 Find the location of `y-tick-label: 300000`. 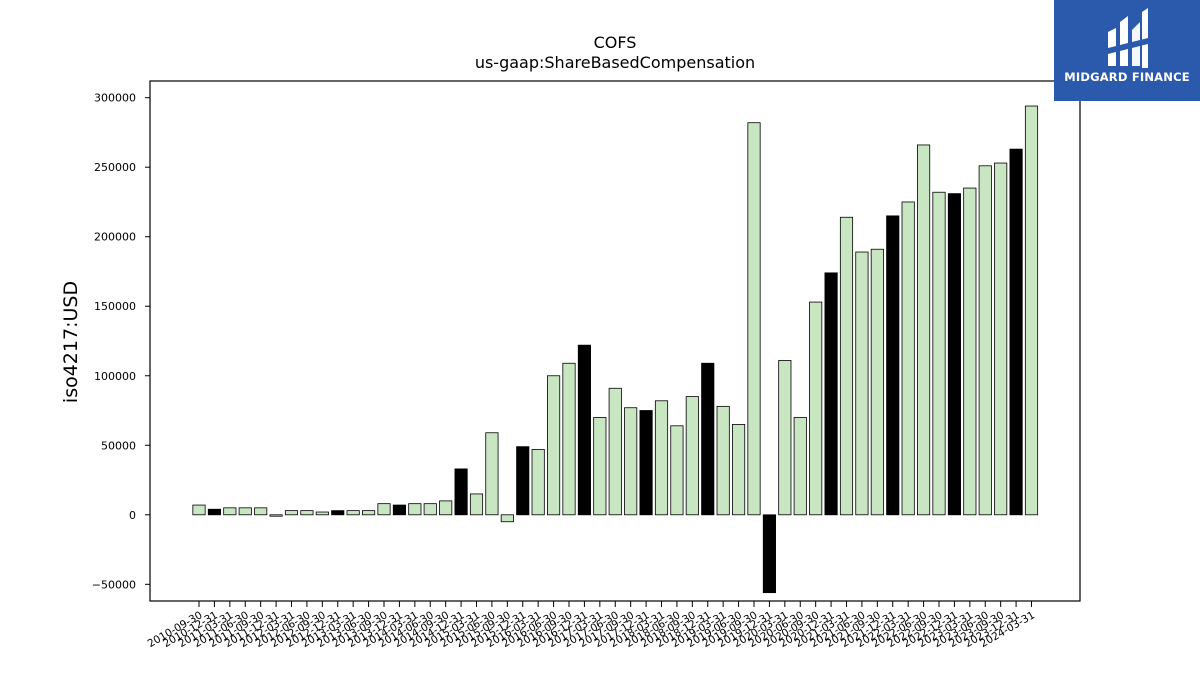

y-tick-label: 300000 is located at coordinates (115, 98).